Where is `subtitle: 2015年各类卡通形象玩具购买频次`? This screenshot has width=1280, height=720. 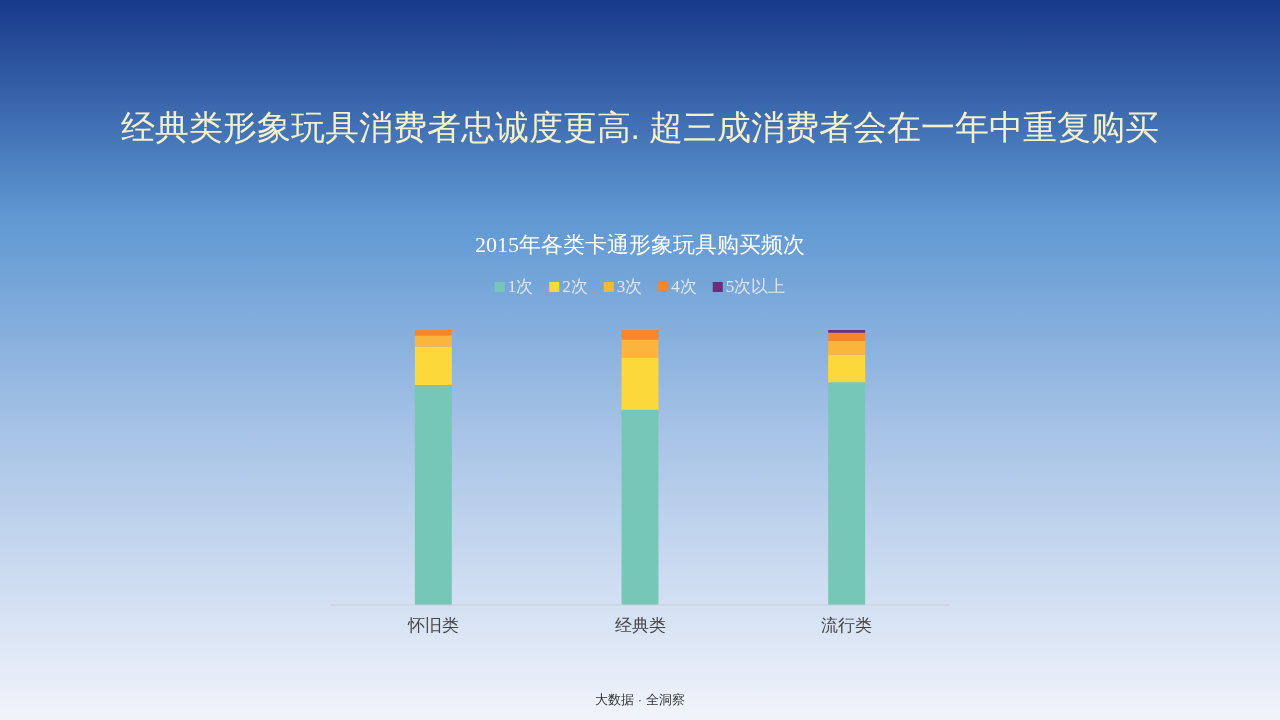 subtitle: 2015年各类卡通形象玩具购买频次 is located at coordinates (640, 244).